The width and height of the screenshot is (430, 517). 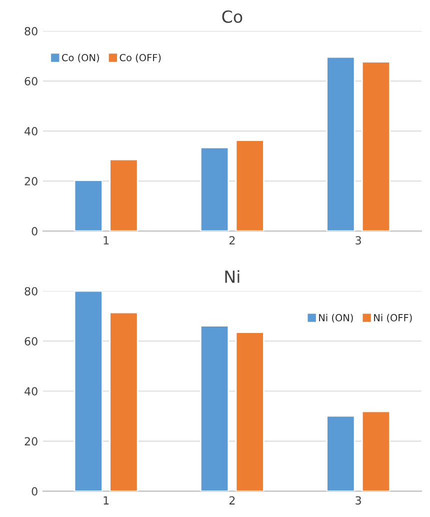 What do you see at coordinates (232, 16) in the screenshot?
I see `chart-title: Co` at bounding box center [232, 16].